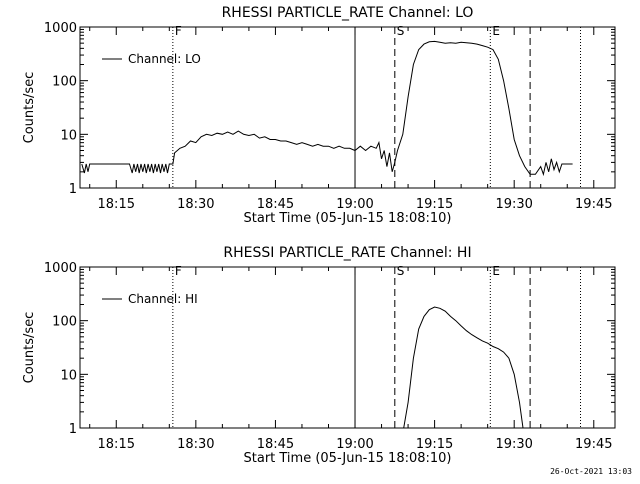 The image size is (640, 484). What do you see at coordinates (347, 253) in the screenshot?
I see `hi-chart-title: RHESSI PARTICLE_RATE Channel: HI` at bounding box center [347, 253].